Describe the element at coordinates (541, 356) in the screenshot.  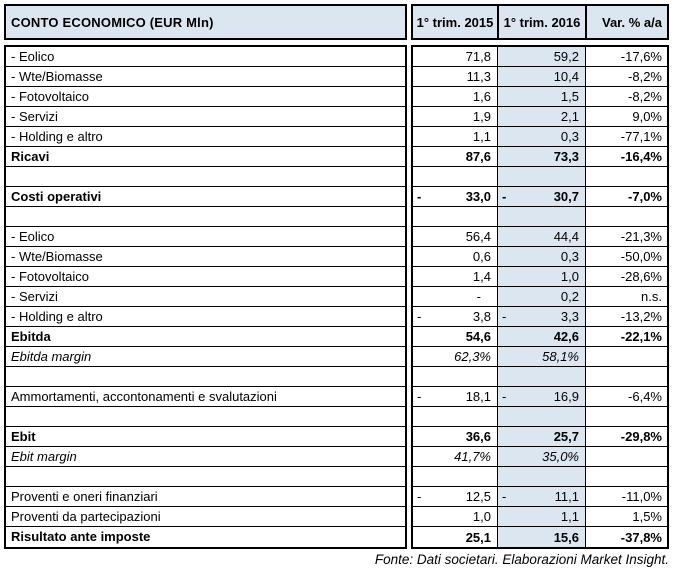
I see `cell-2016: 58,1%` at that location.